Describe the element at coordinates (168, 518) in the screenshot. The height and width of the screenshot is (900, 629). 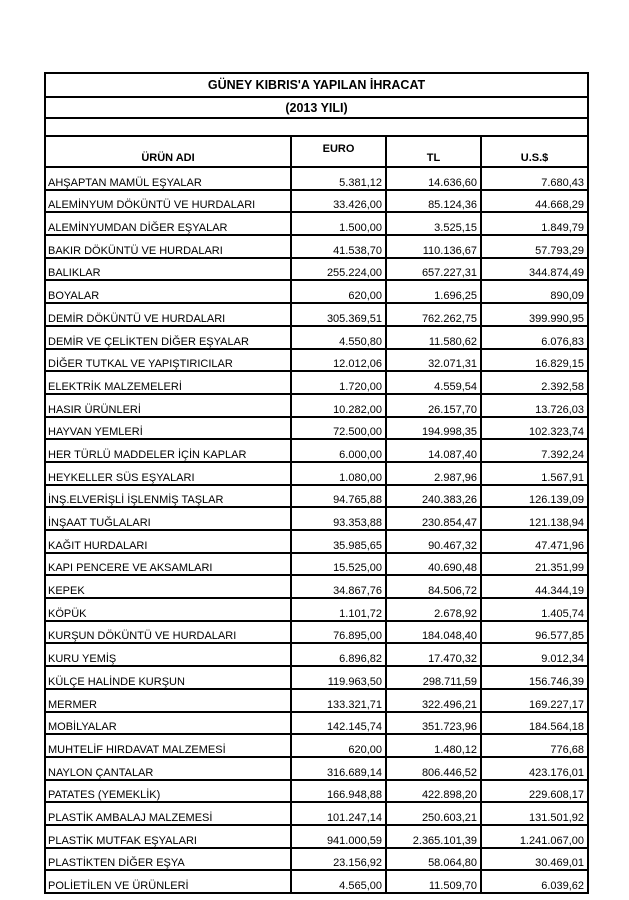
I see `product-name-cell: İNŞAAT TUĞLALARI` at that location.